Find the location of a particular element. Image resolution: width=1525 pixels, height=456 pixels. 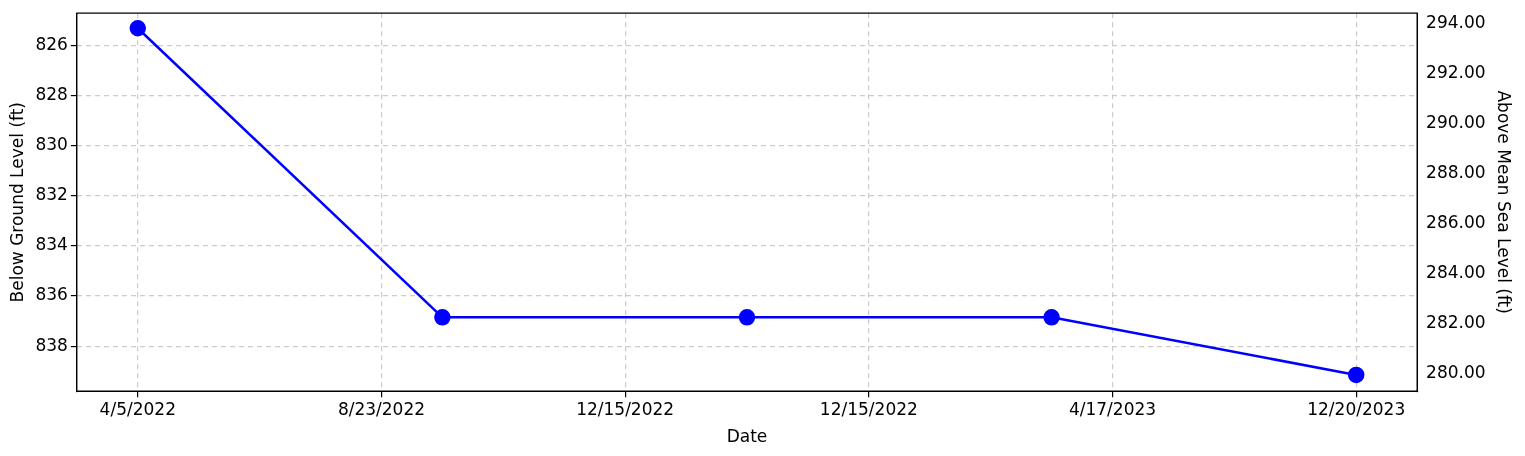

y-axis-title: Below Ground Level (ft) is located at coordinates (16, 202).